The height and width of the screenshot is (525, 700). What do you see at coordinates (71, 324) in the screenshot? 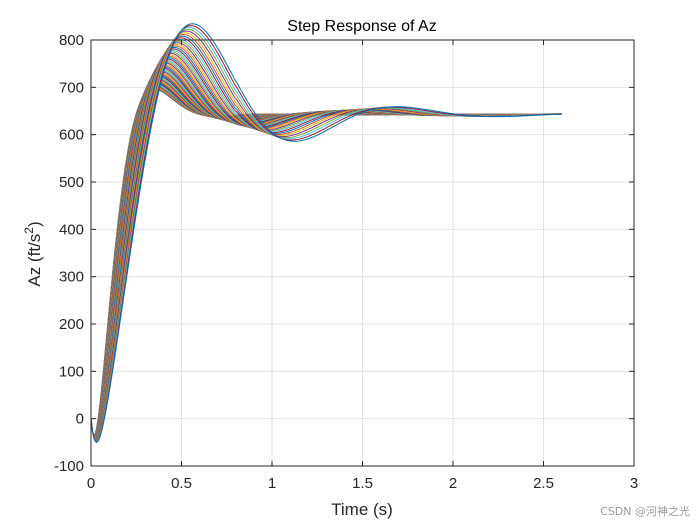
I see `y-tick-label: 200` at bounding box center [71, 324].